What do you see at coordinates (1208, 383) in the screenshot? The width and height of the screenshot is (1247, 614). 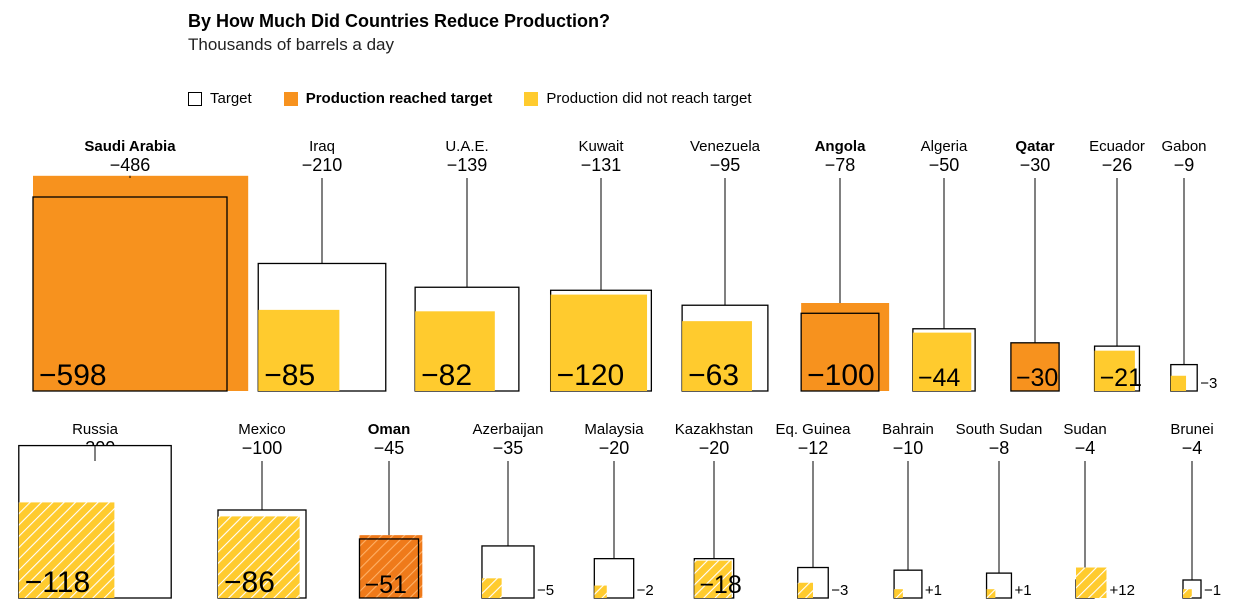 I see `actual-label-gabon: −3` at bounding box center [1208, 383].